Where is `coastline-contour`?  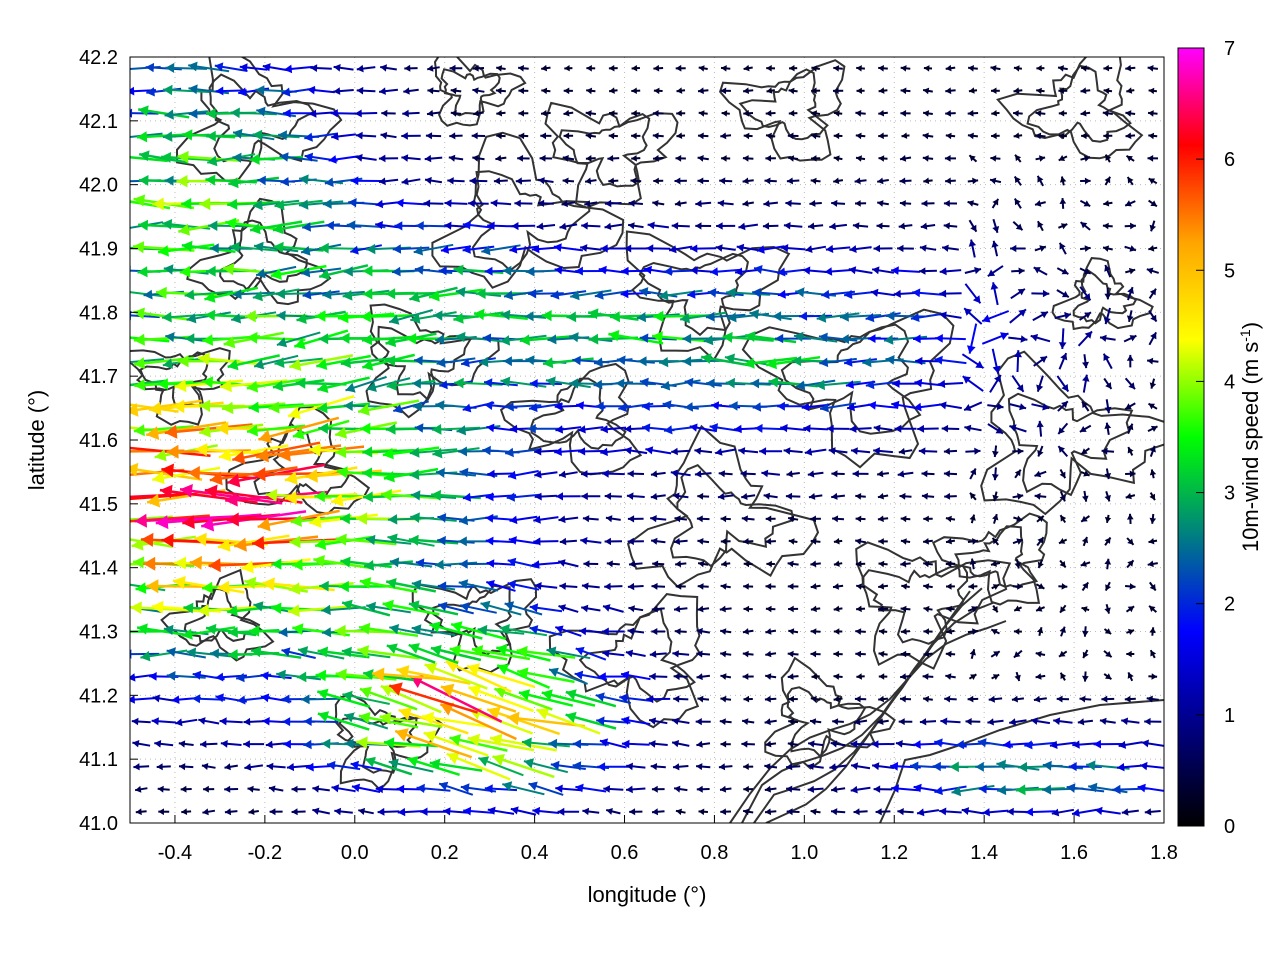
coastline-contour is located at coordinates (886, 721).